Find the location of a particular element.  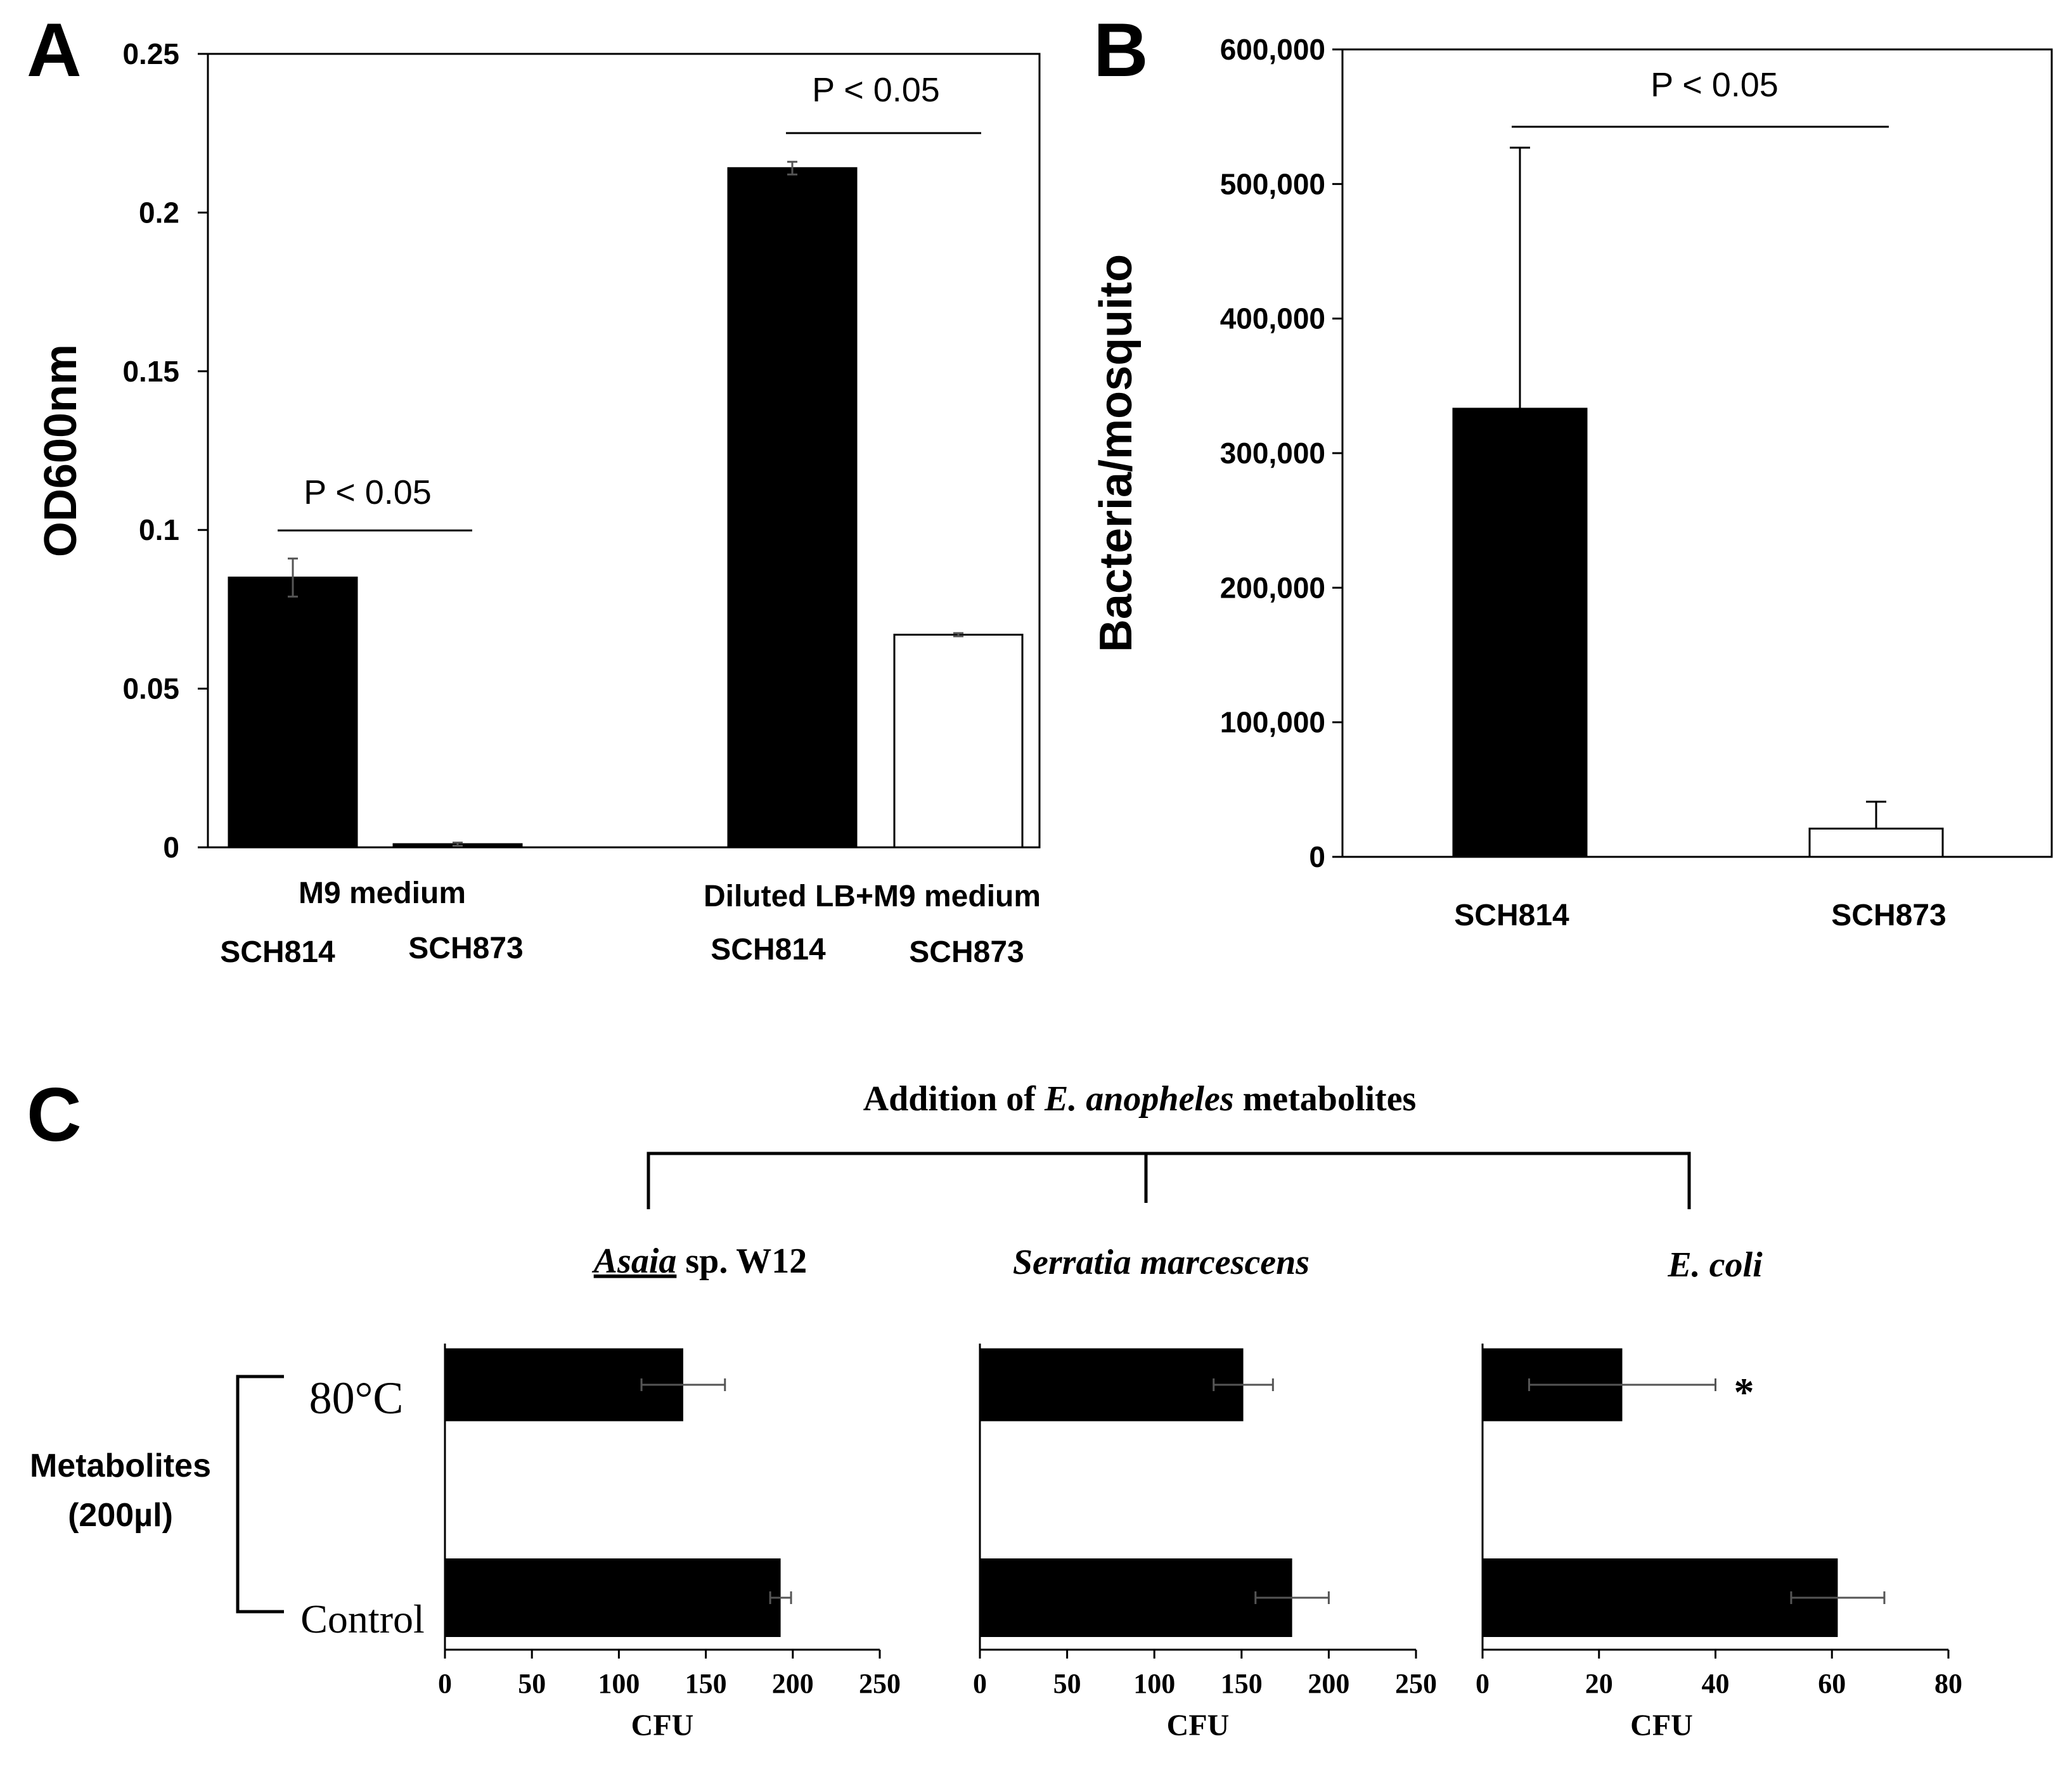

panel-b-category-label: SCH814 is located at coordinates (1511, 915).